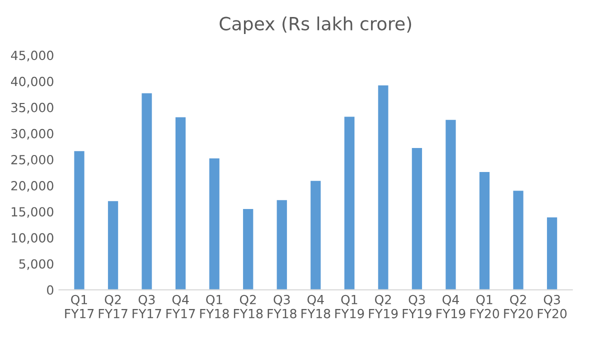  I want to click on y-tick-label: 15,000, so click(33, 212).